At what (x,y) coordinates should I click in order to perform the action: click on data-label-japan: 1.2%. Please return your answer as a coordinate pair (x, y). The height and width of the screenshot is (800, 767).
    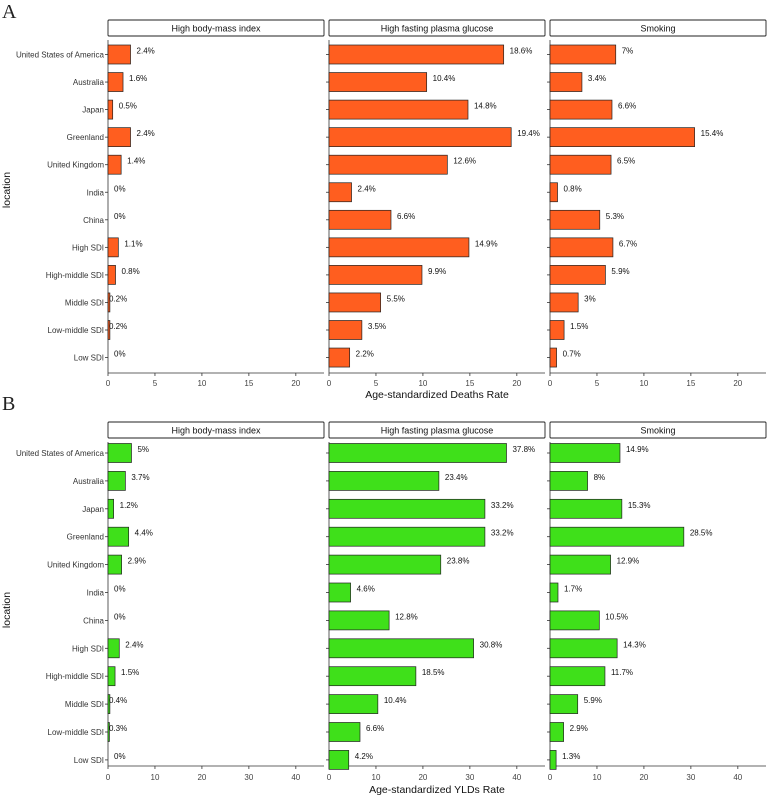
    Looking at the image, I should click on (129, 505).